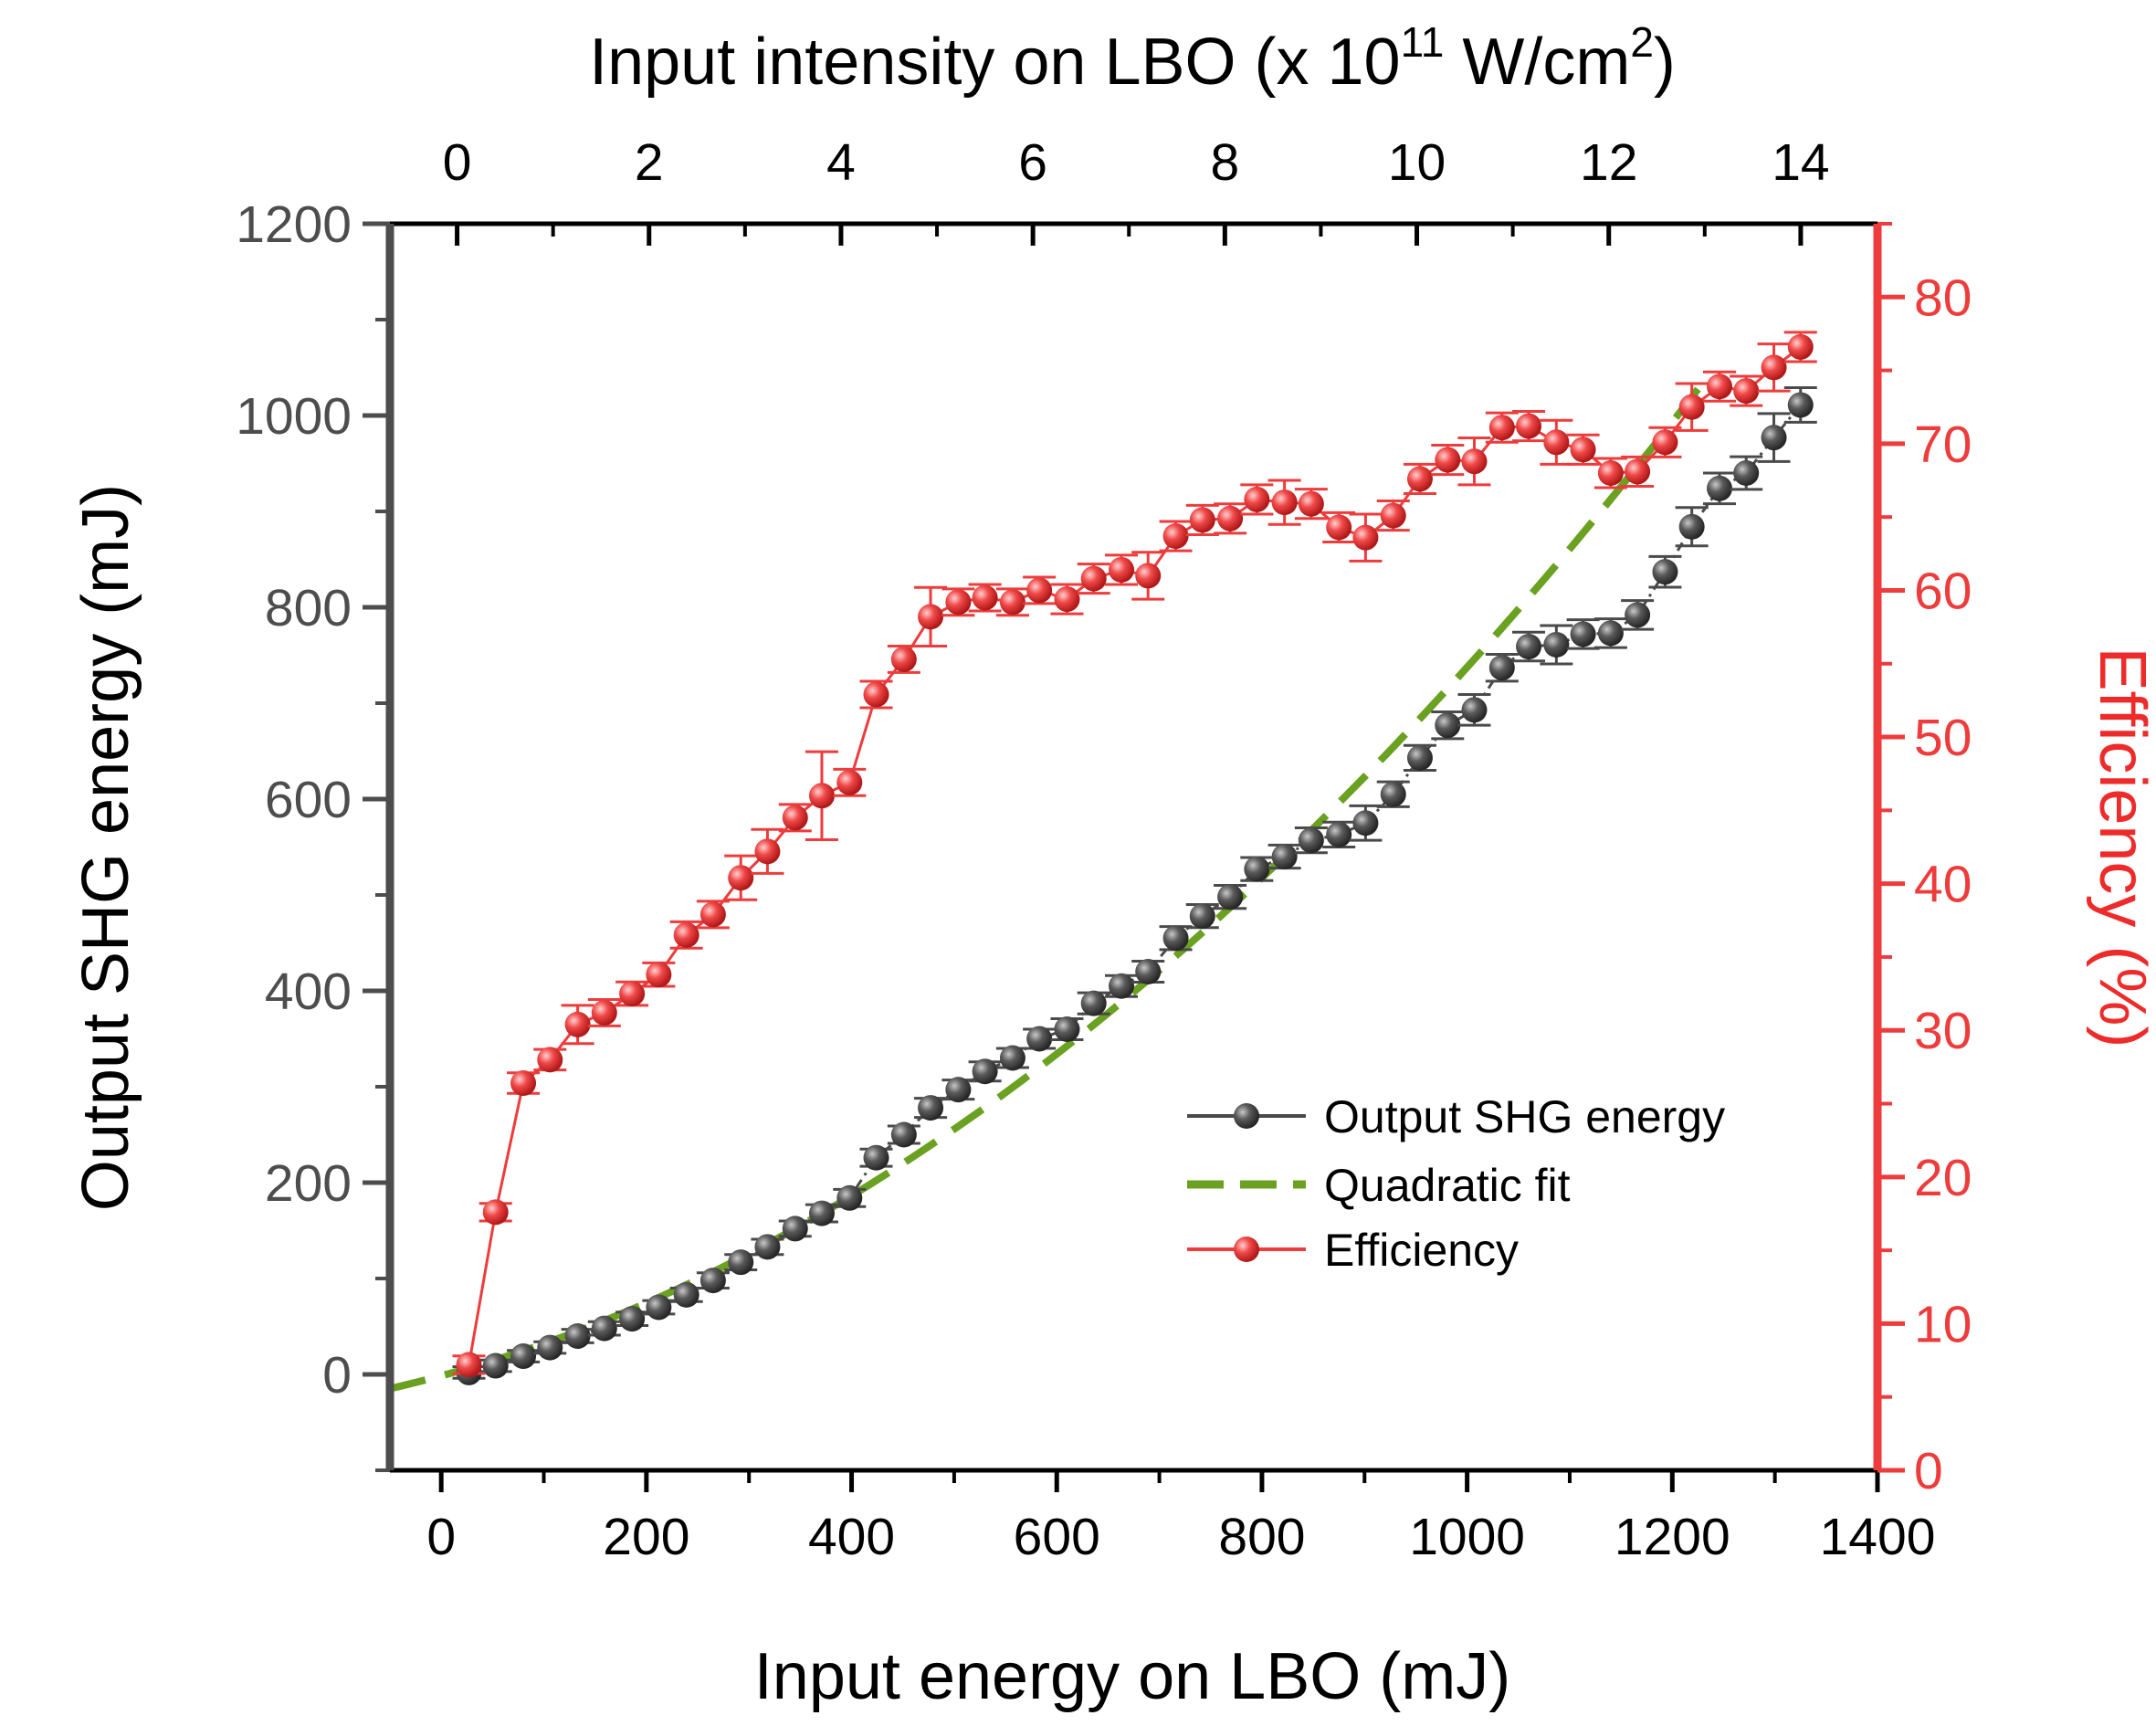 This screenshot has width=2156, height=1726. I want to click on top-x-tick-label: 4, so click(841, 162).